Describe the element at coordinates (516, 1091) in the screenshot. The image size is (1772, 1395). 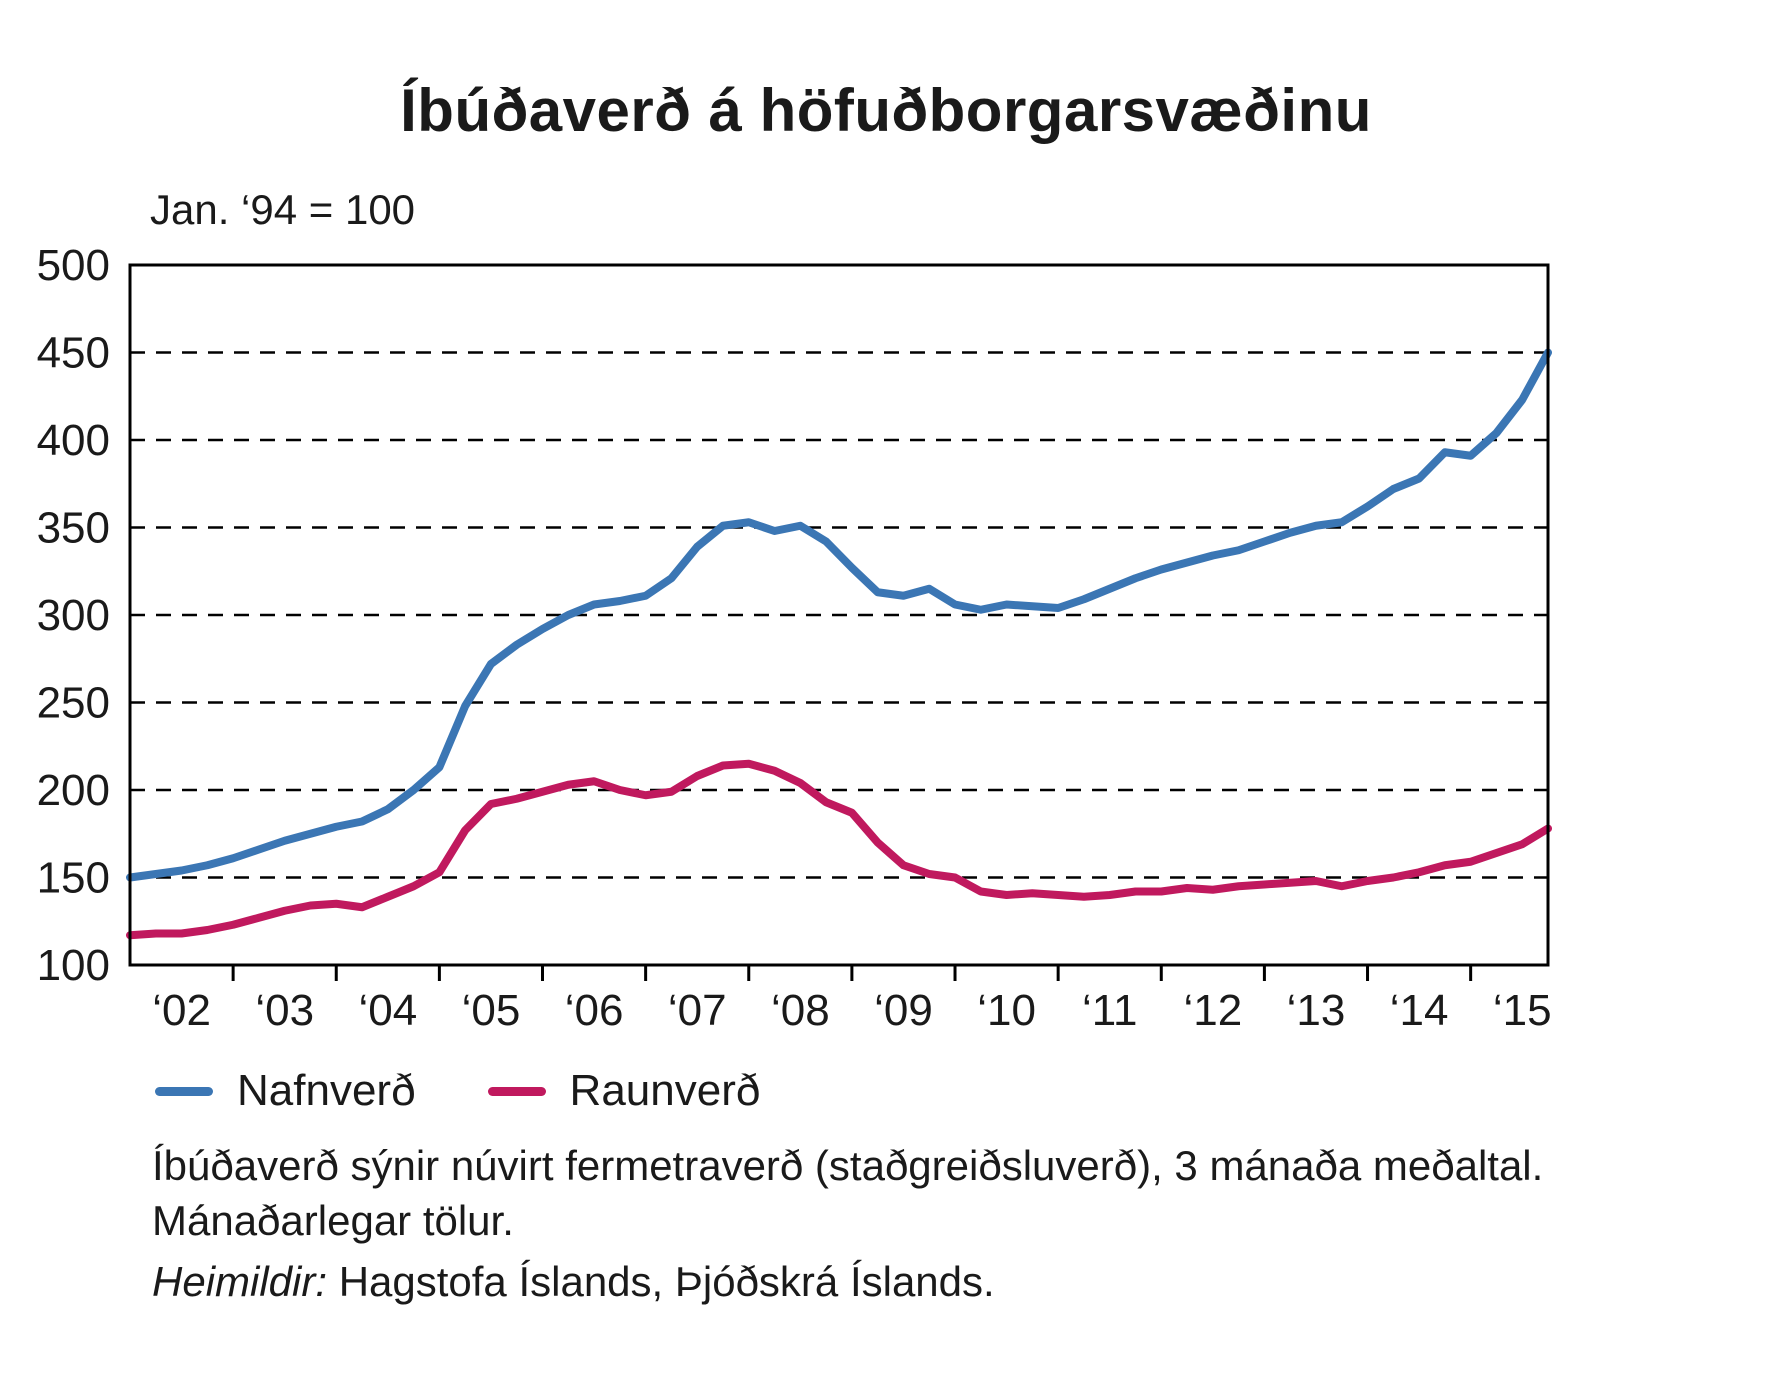
I see `raunverd-line-swatch` at that location.